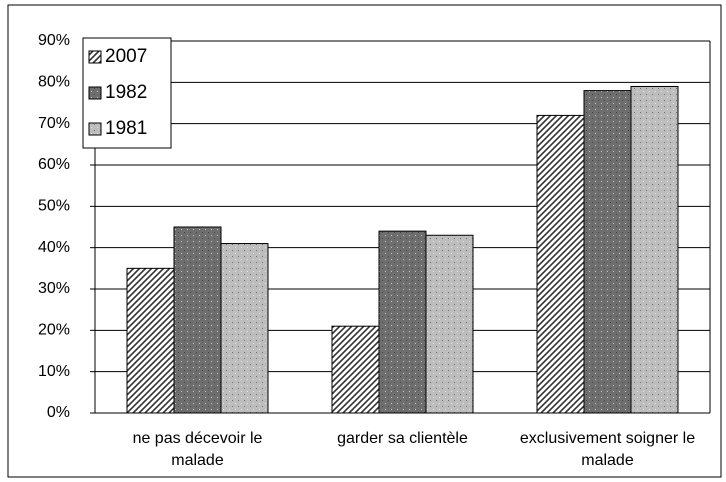 The height and width of the screenshot is (482, 726). Describe the element at coordinates (54, 164) in the screenshot. I see `y-tick-label: 60%` at that location.